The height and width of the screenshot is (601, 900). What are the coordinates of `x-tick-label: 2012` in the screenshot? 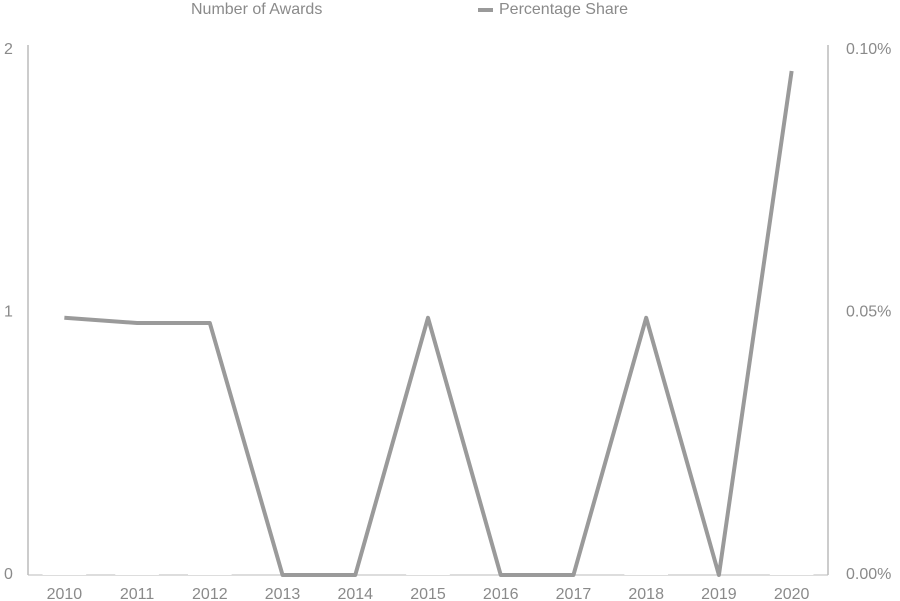 It's located at (210, 593).